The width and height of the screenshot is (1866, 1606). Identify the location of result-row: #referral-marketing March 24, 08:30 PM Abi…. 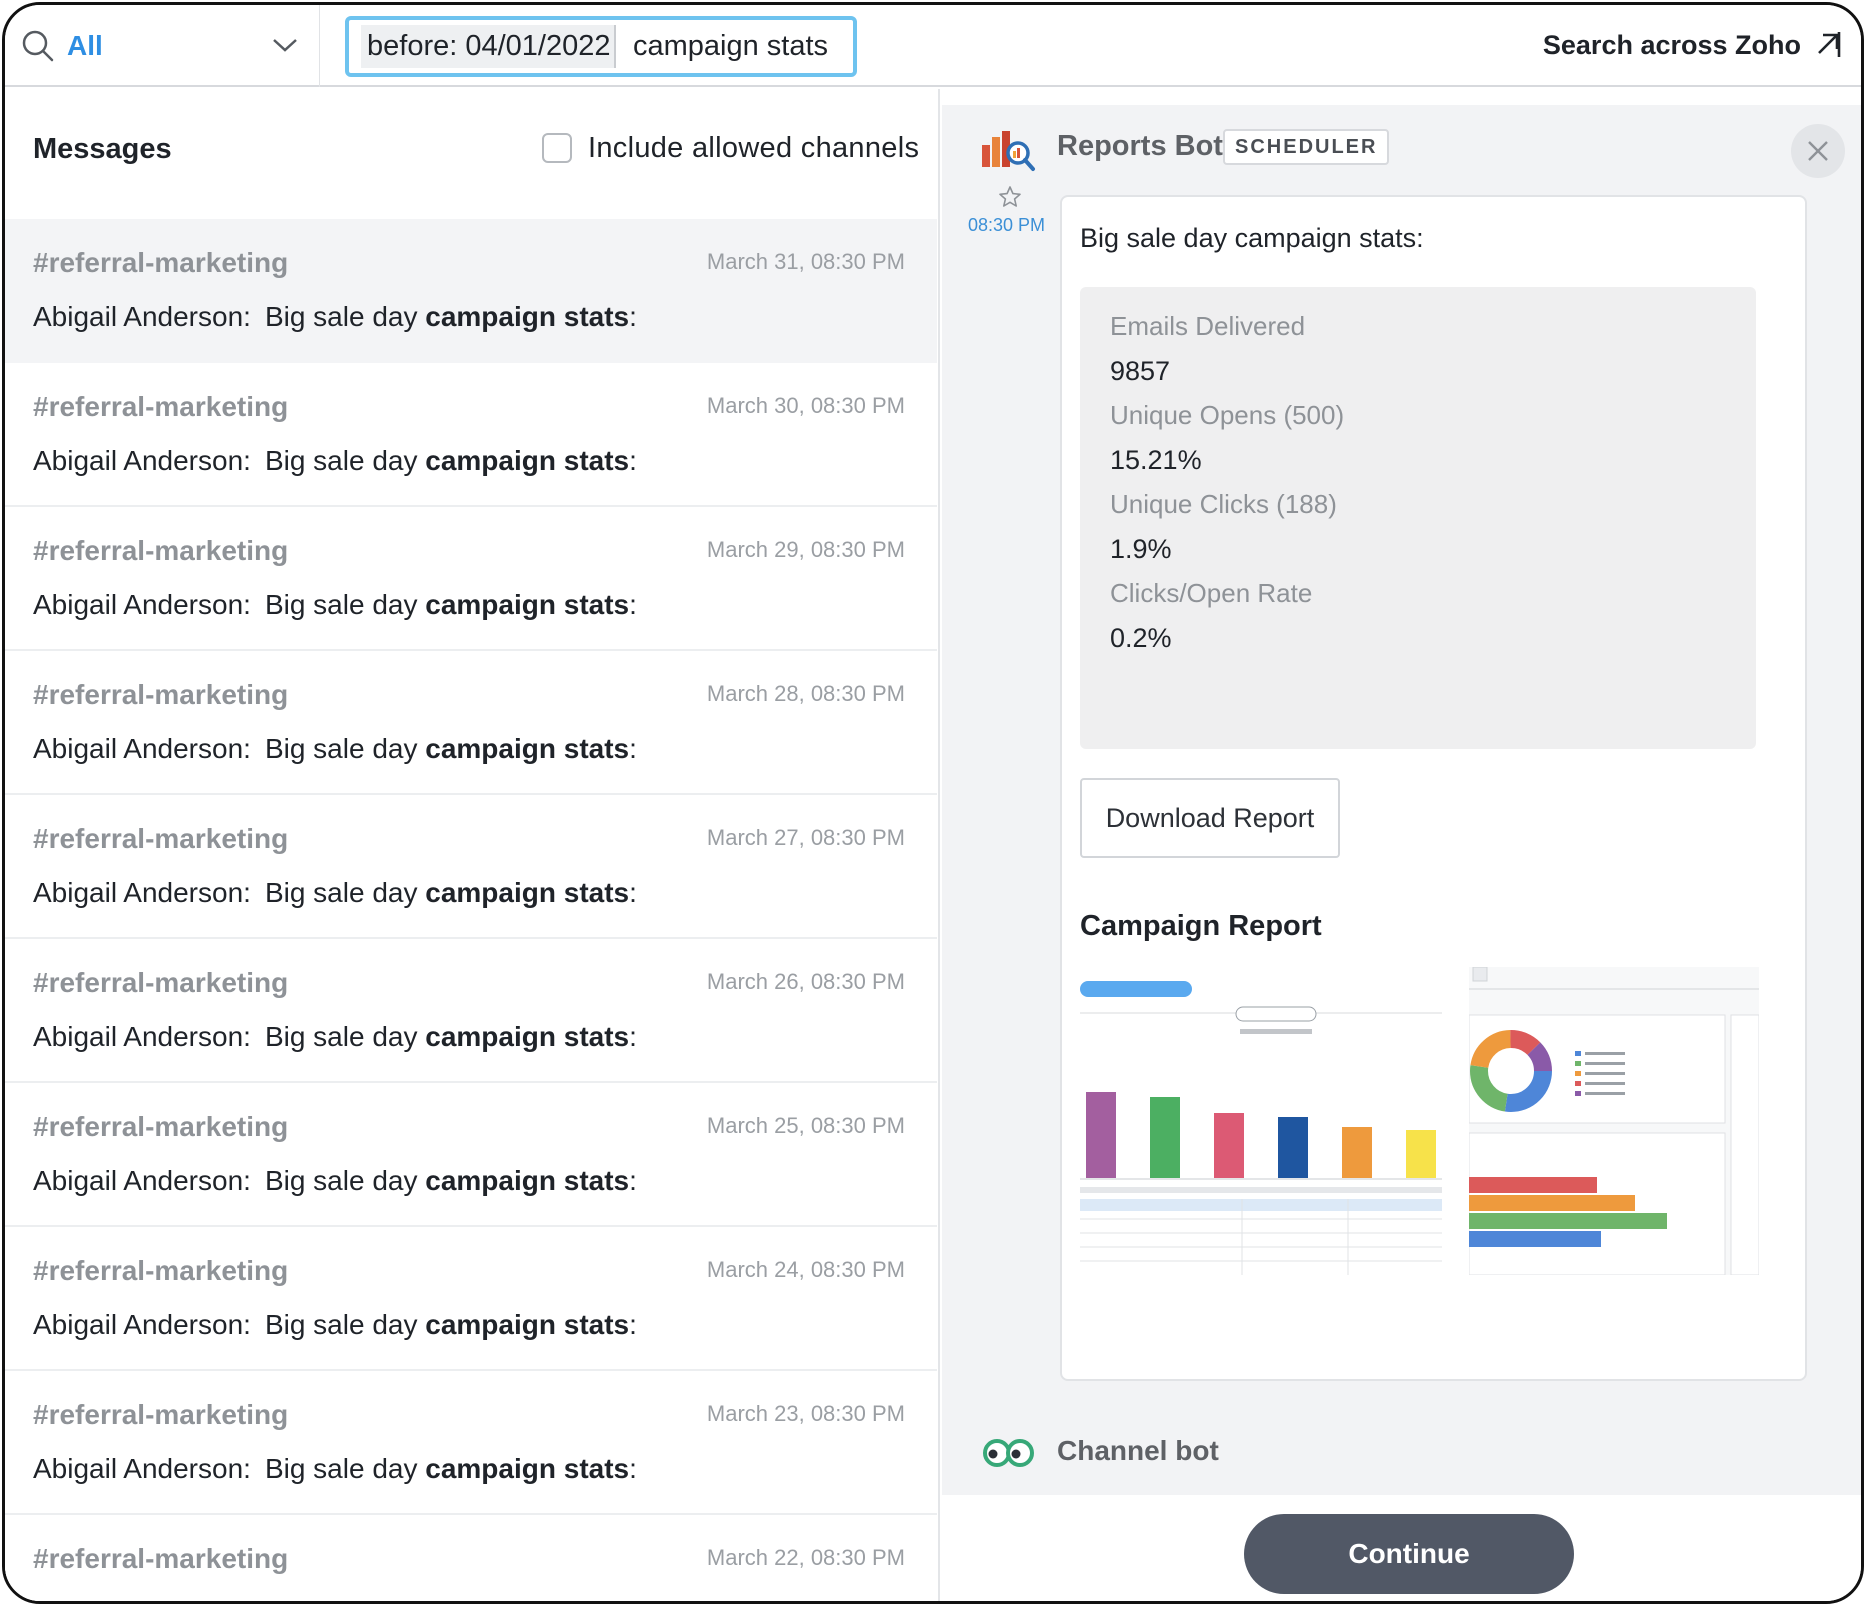
(471, 1299).